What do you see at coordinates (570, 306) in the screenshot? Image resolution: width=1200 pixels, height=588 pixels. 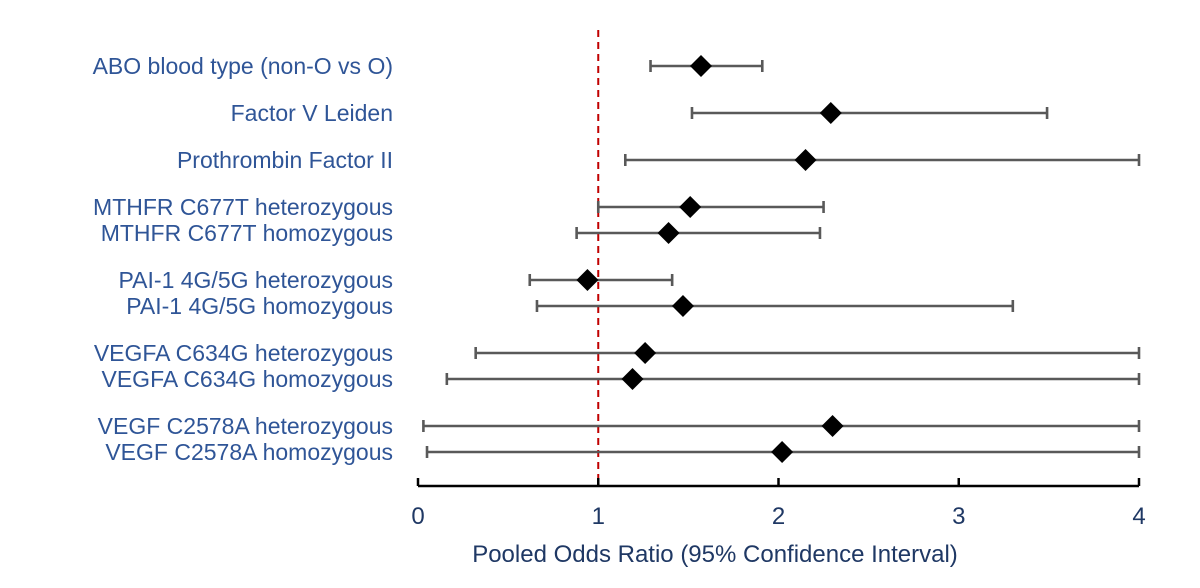 I see `forest-row: PAI-1 4G/5G homozygous` at bounding box center [570, 306].